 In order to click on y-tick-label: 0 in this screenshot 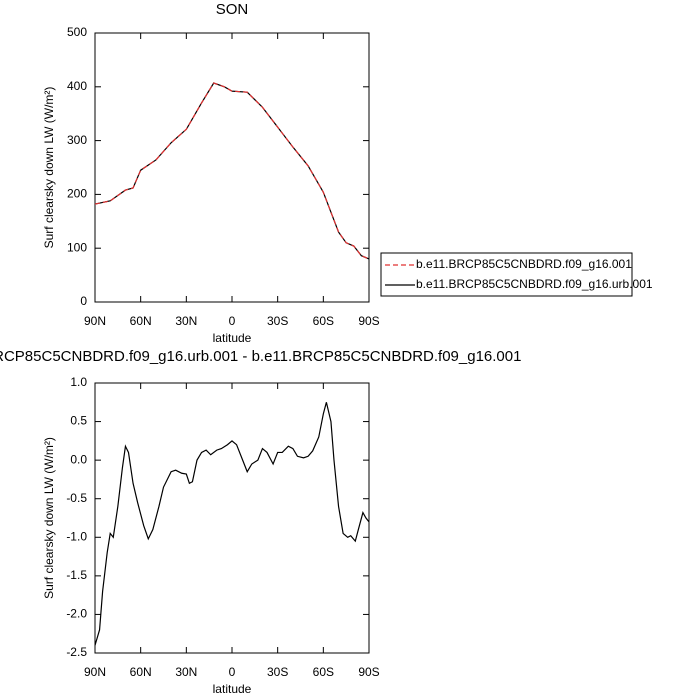, I will do `click(83, 301)`.